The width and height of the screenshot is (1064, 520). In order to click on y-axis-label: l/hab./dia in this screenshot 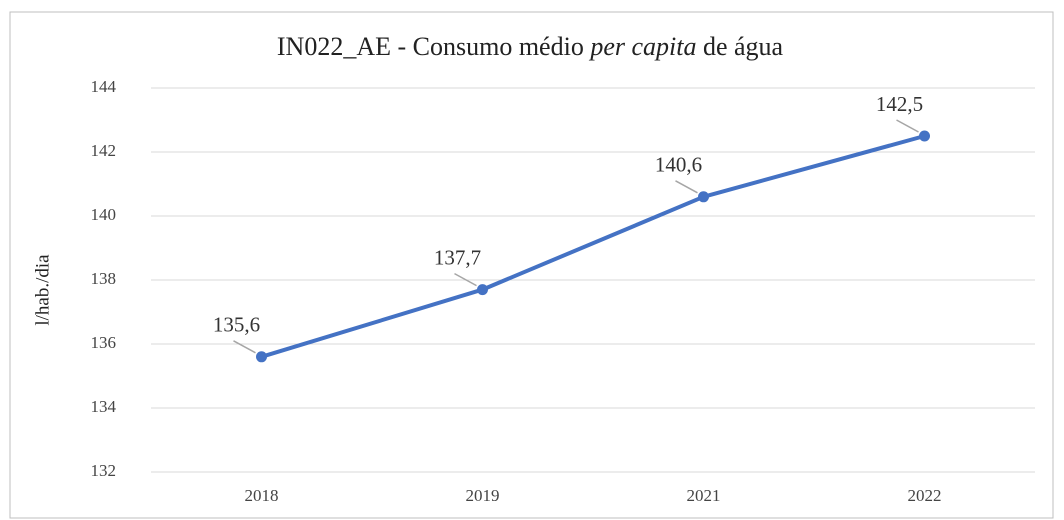, I will do `click(42, 290)`.